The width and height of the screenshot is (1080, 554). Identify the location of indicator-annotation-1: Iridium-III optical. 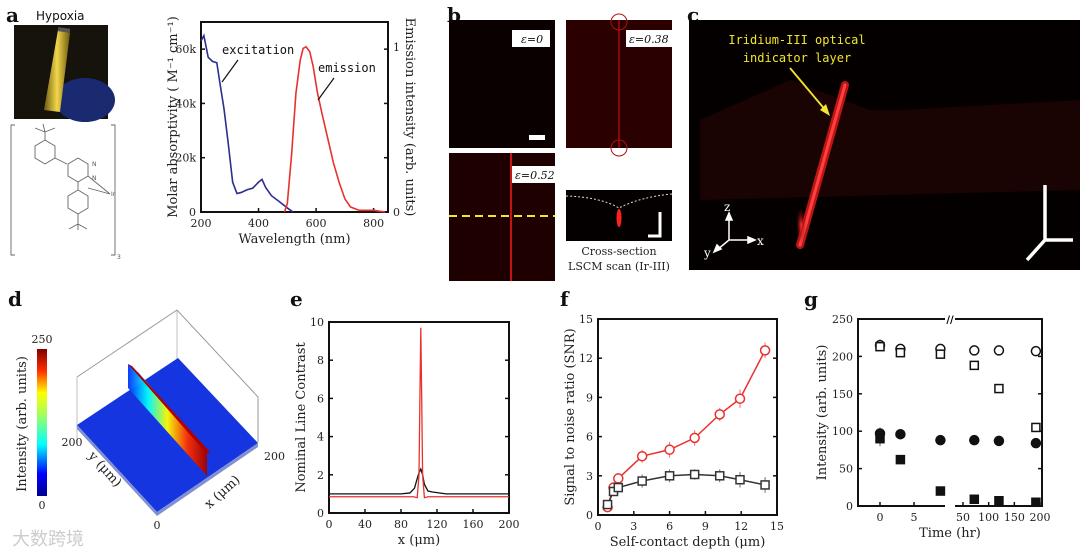
(796, 40).